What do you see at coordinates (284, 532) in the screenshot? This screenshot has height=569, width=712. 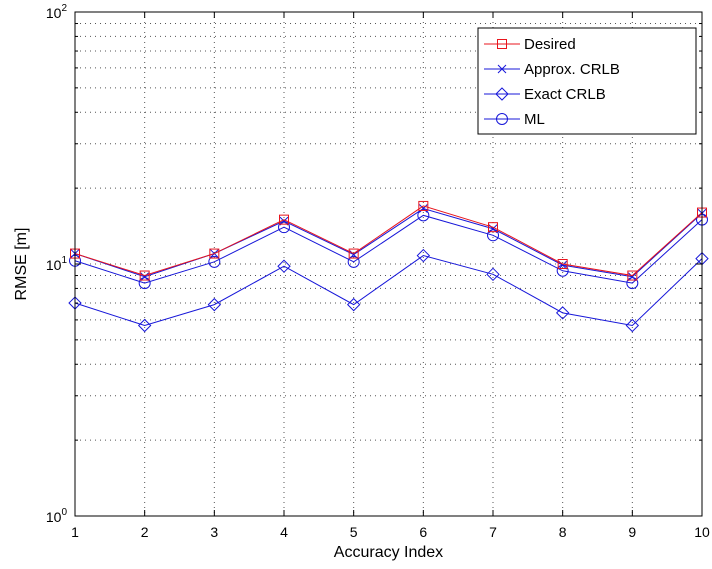 I see `x-tick-label: 4` at bounding box center [284, 532].